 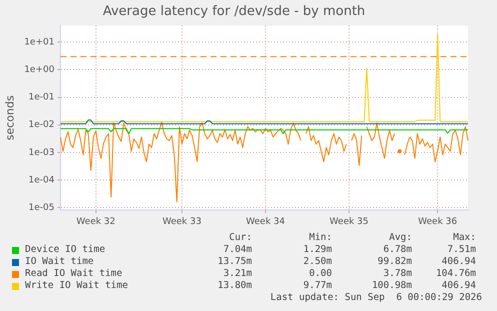 What do you see at coordinates (317, 286) in the screenshot?
I see `text: 9.77m` at bounding box center [317, 286].